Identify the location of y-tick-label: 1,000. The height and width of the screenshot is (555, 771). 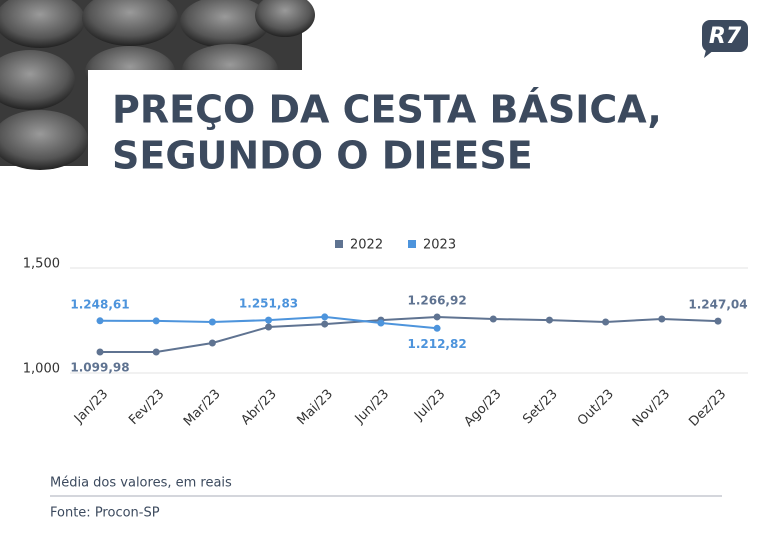
(41, 369).